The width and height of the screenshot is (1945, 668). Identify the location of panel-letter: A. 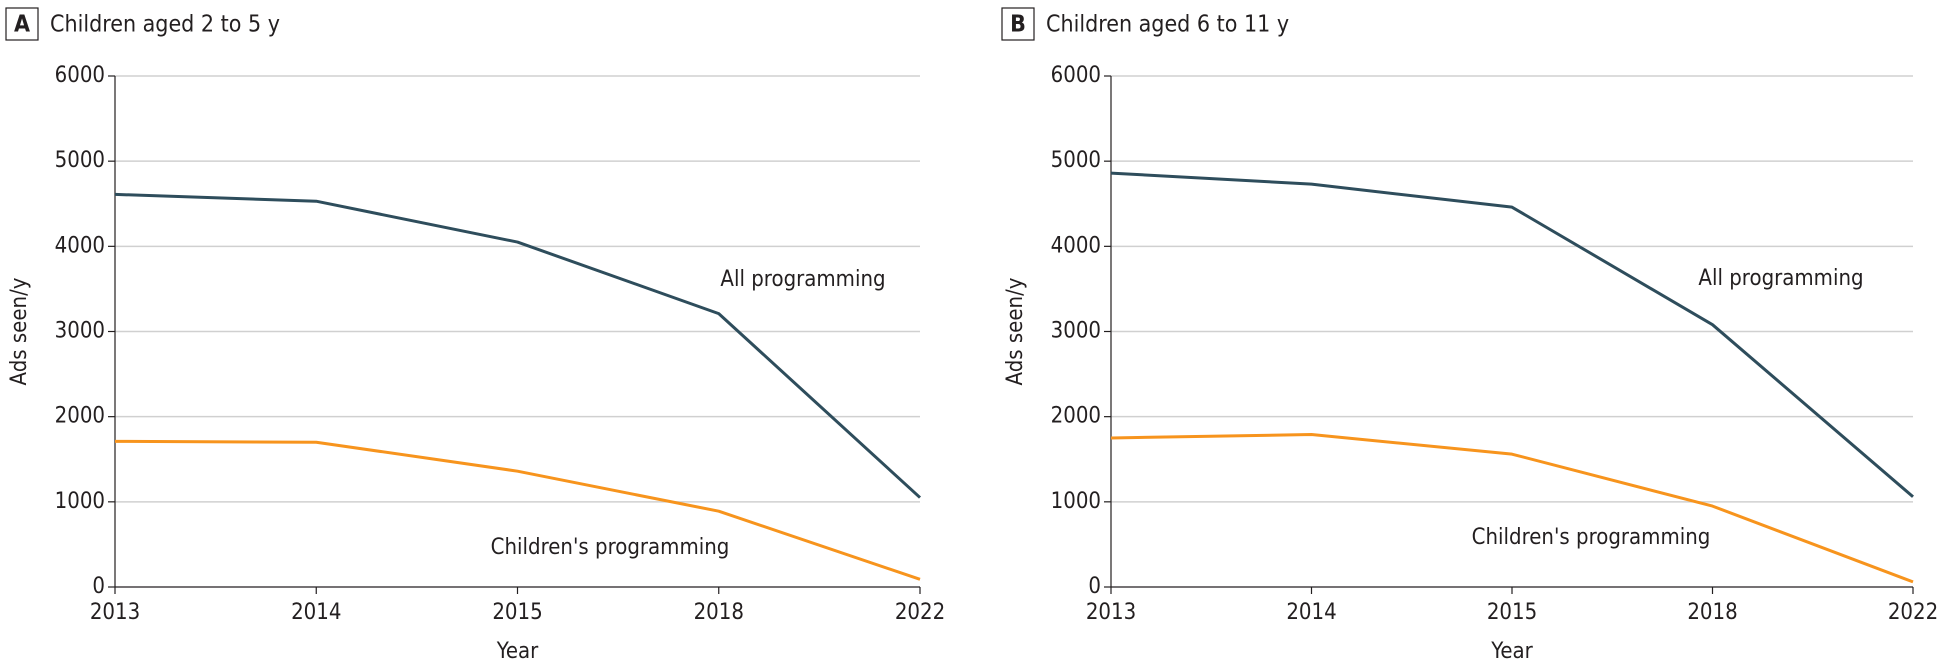
(22, 25).